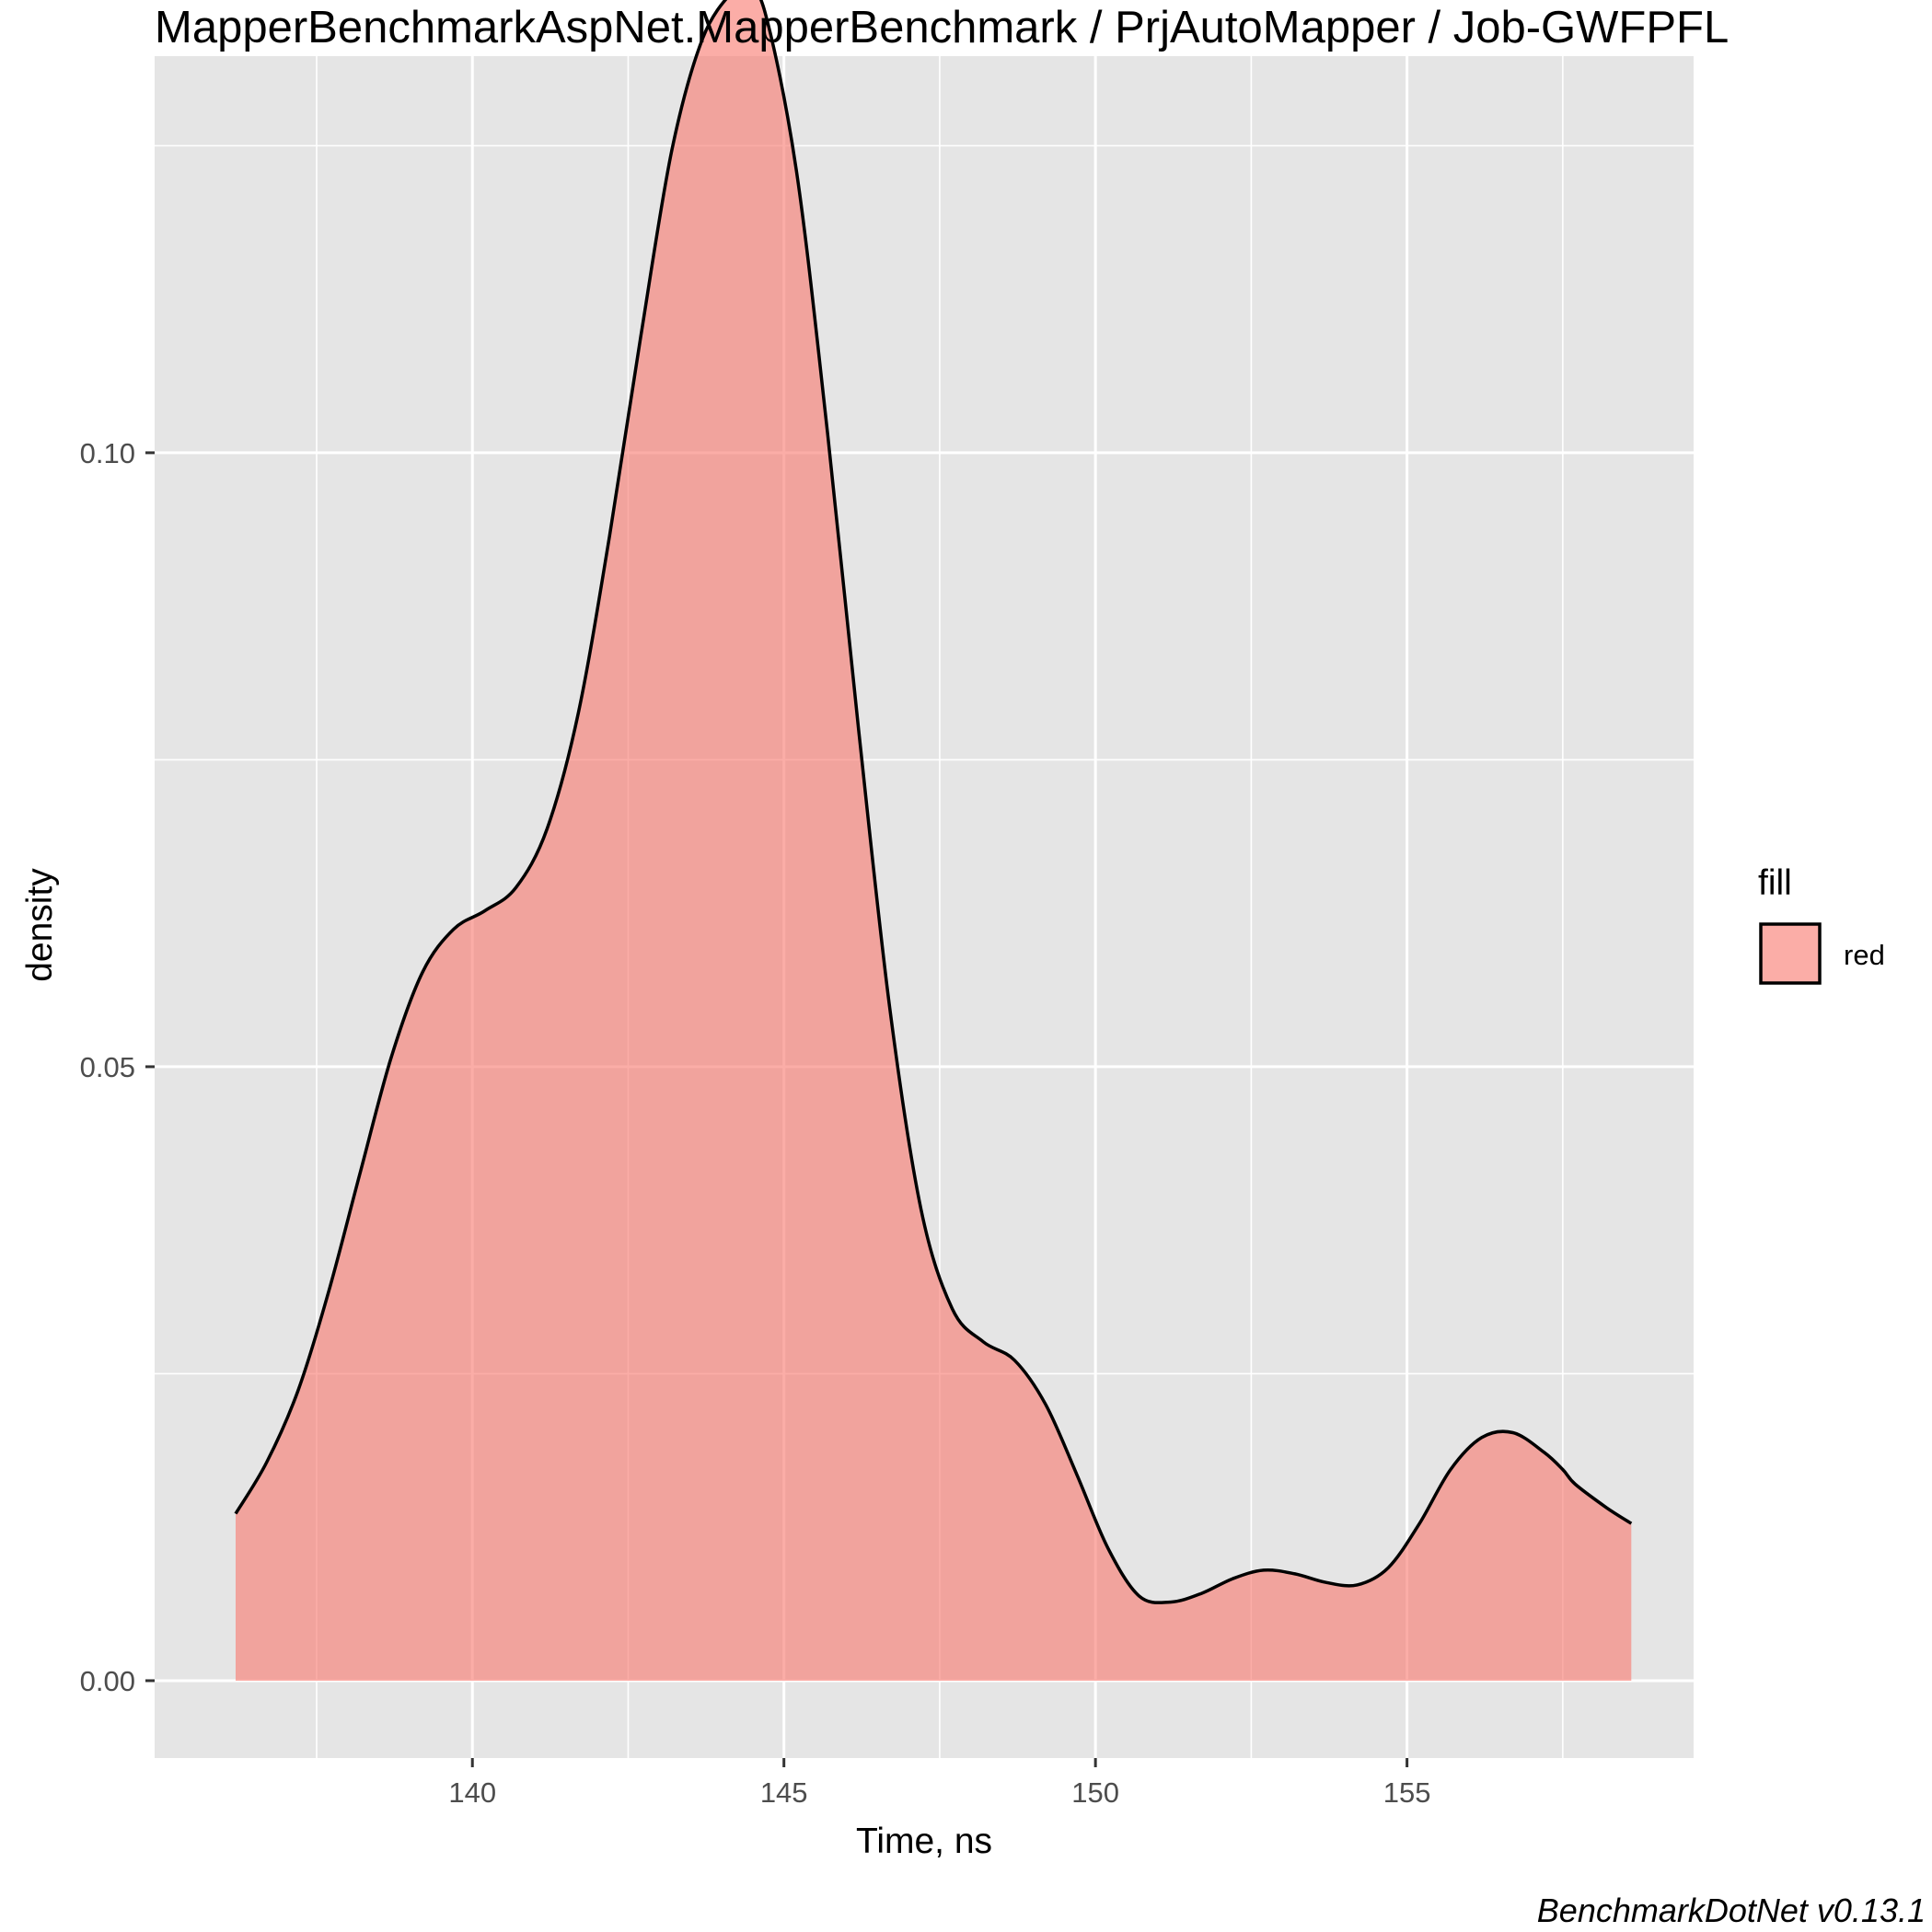 This screenshot has width=1932, height=1932. Describe the element at coordinates (784, 1793) in the screenshot. I see `x-tick-label: 145` at that location.